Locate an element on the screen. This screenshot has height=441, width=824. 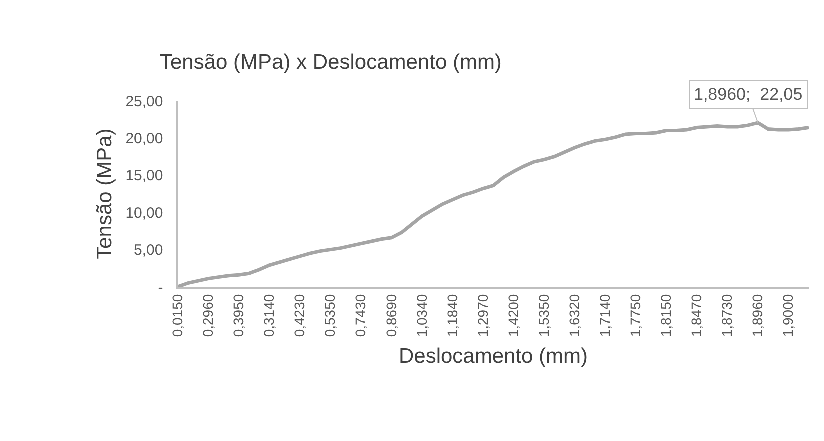
chart-title: Tensão (MPa) x Deslocamento (mm) is located at coordinates (331, 62).